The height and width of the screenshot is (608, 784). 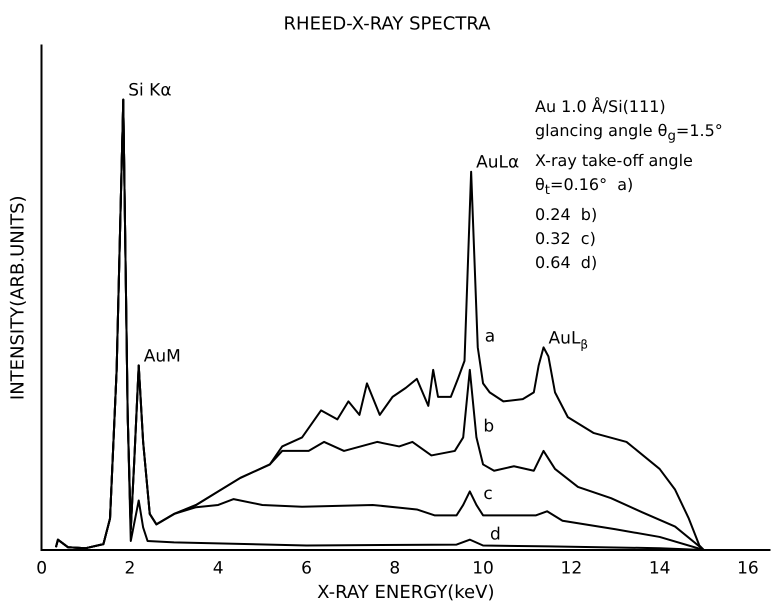 What do you see at coordinates (488, 426) in the screenshot?
I see `series-label: b` at bounding box center [488, 426].